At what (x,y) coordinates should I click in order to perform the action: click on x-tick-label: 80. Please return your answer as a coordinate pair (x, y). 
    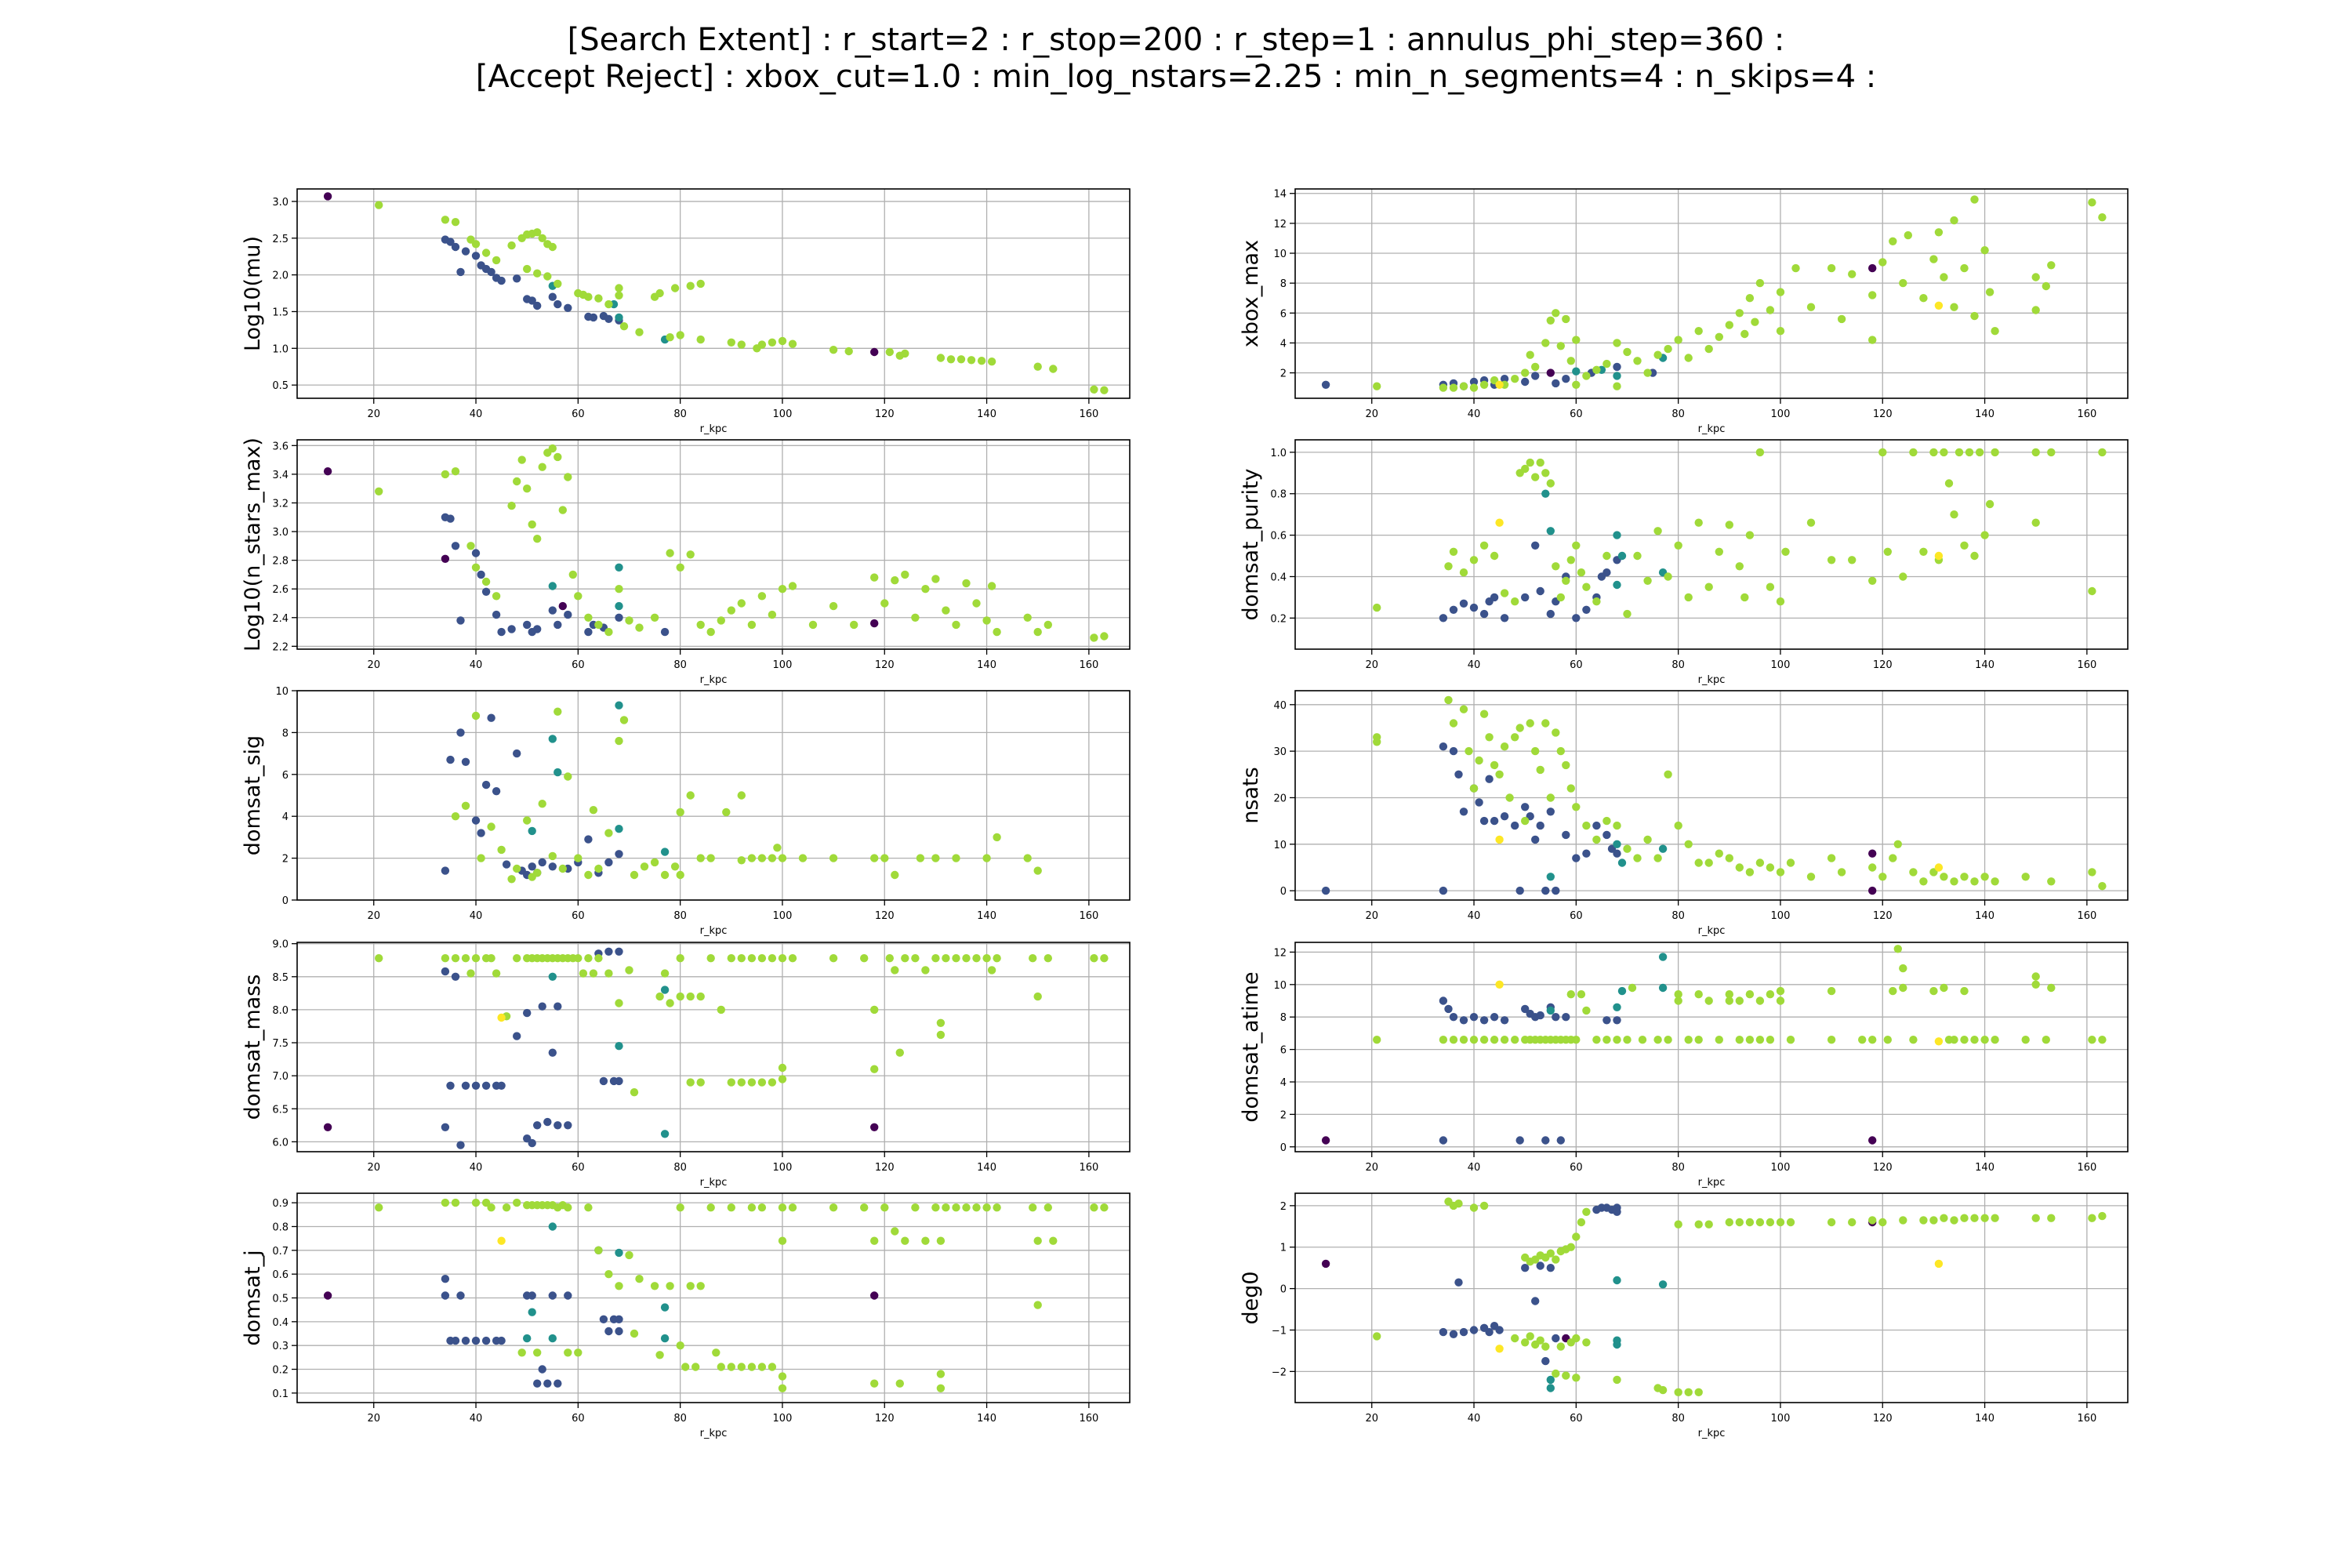
    Looking at the image, I should click on (680, 414).